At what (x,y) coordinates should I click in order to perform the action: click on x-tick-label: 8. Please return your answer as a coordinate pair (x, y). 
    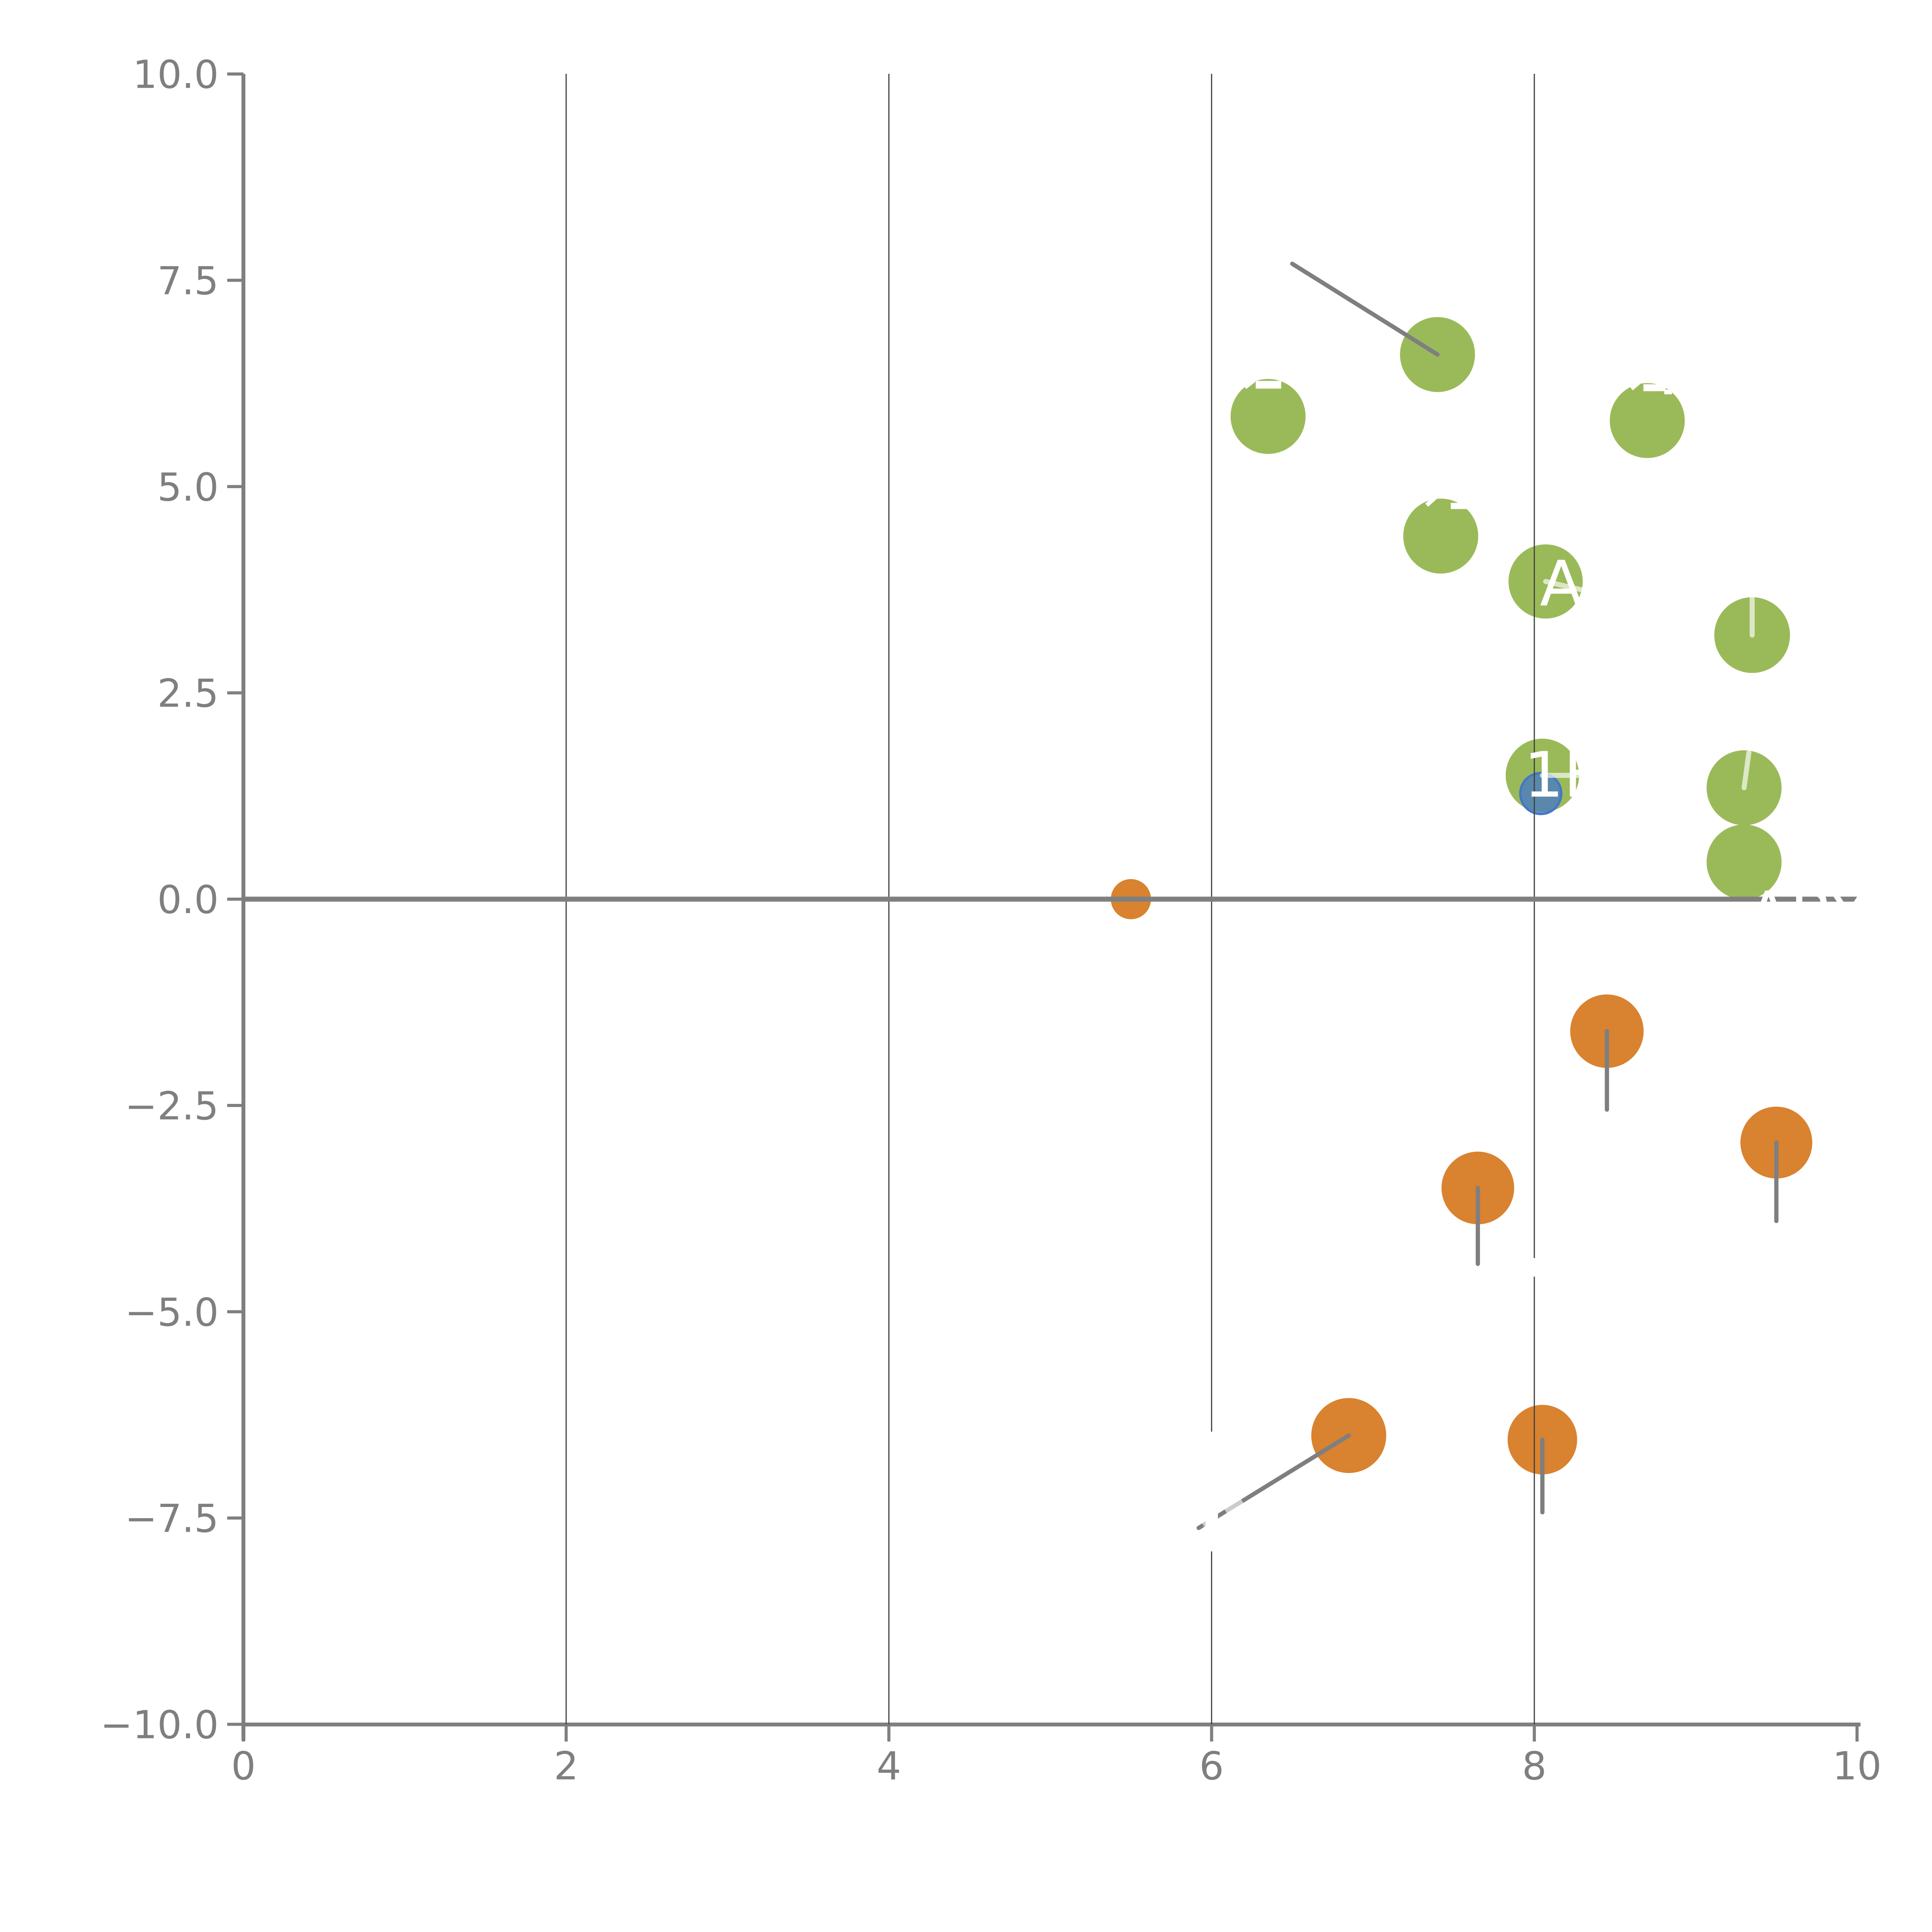
    Looking at the image, I should click on (1534, 1766).